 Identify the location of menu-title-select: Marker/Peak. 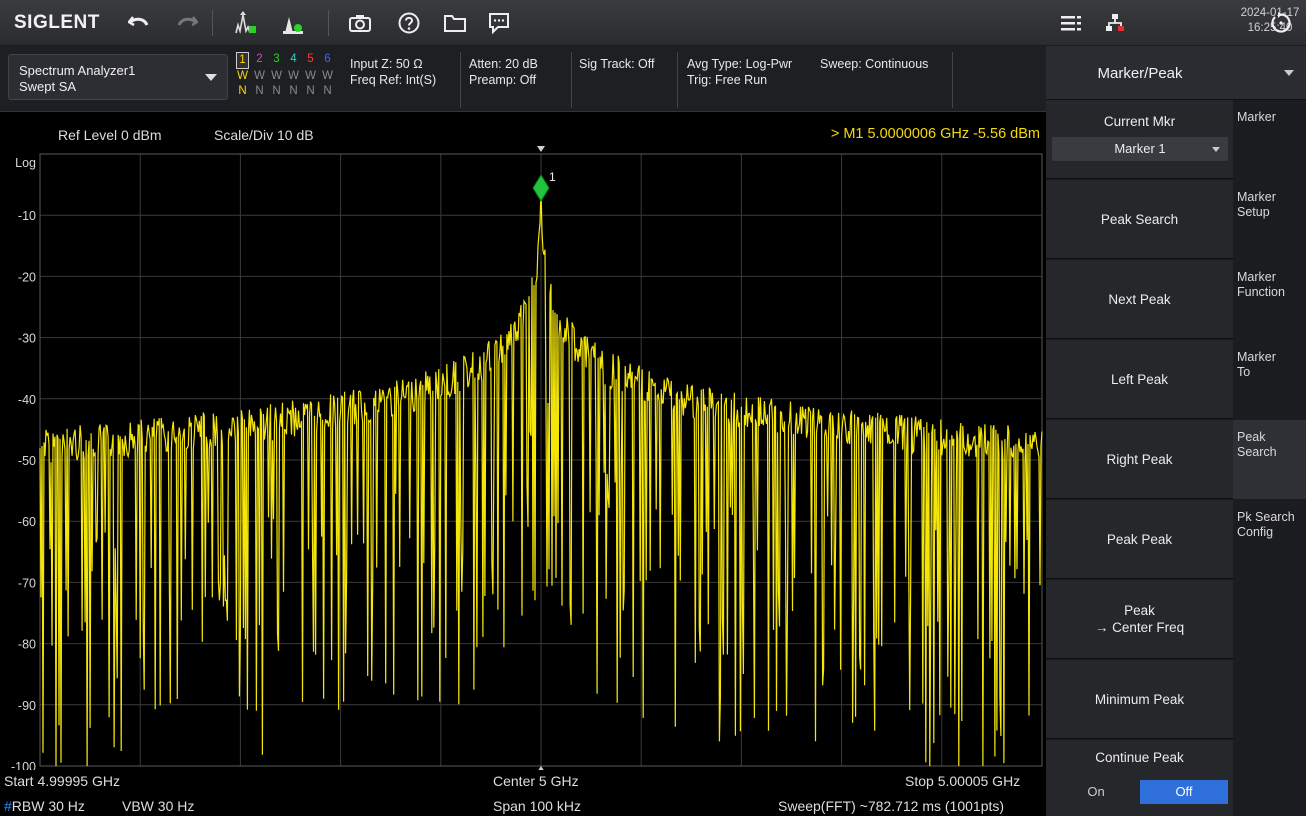
(1176, 73).